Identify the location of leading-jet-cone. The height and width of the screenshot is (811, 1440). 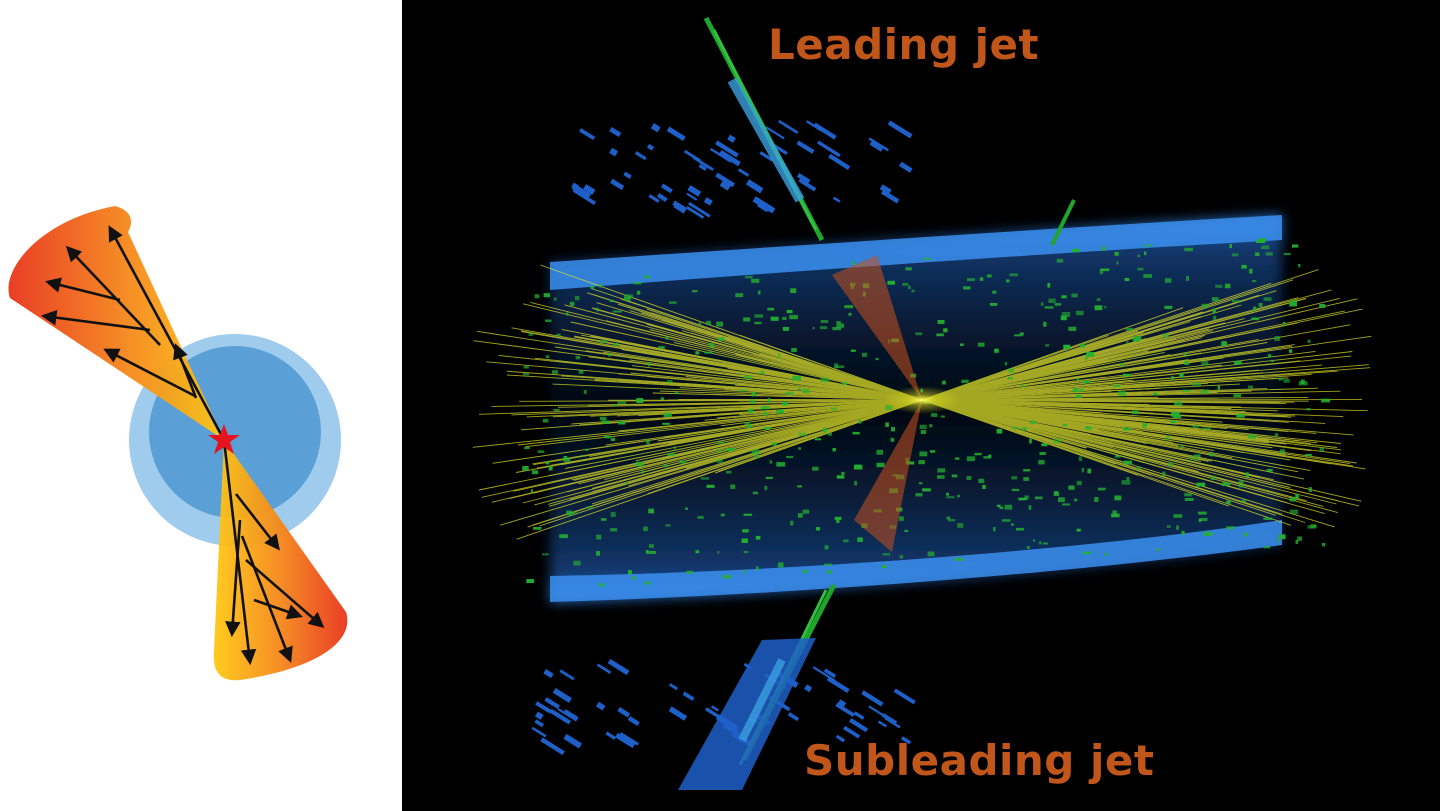
(116, 323).